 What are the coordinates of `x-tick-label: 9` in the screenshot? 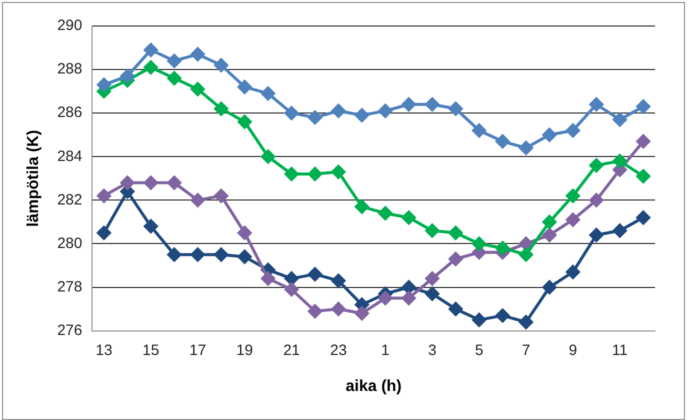 It's located at (573, 350).